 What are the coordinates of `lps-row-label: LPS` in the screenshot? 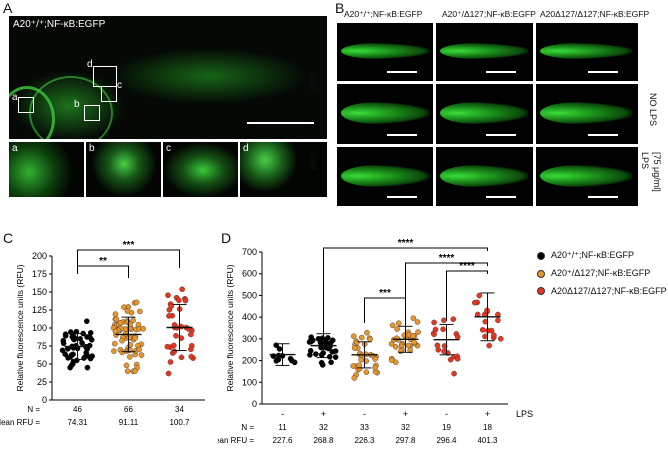 It's located at (524, 414).